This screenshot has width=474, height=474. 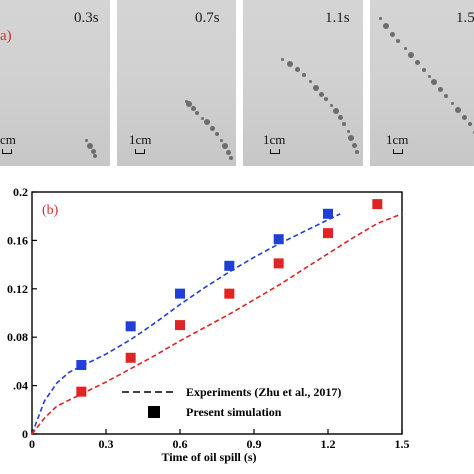 What do you see at coordinates (207, 18) in the screenshot?
I see `frame-time: 0.7s` at bounding box center [207, 18].